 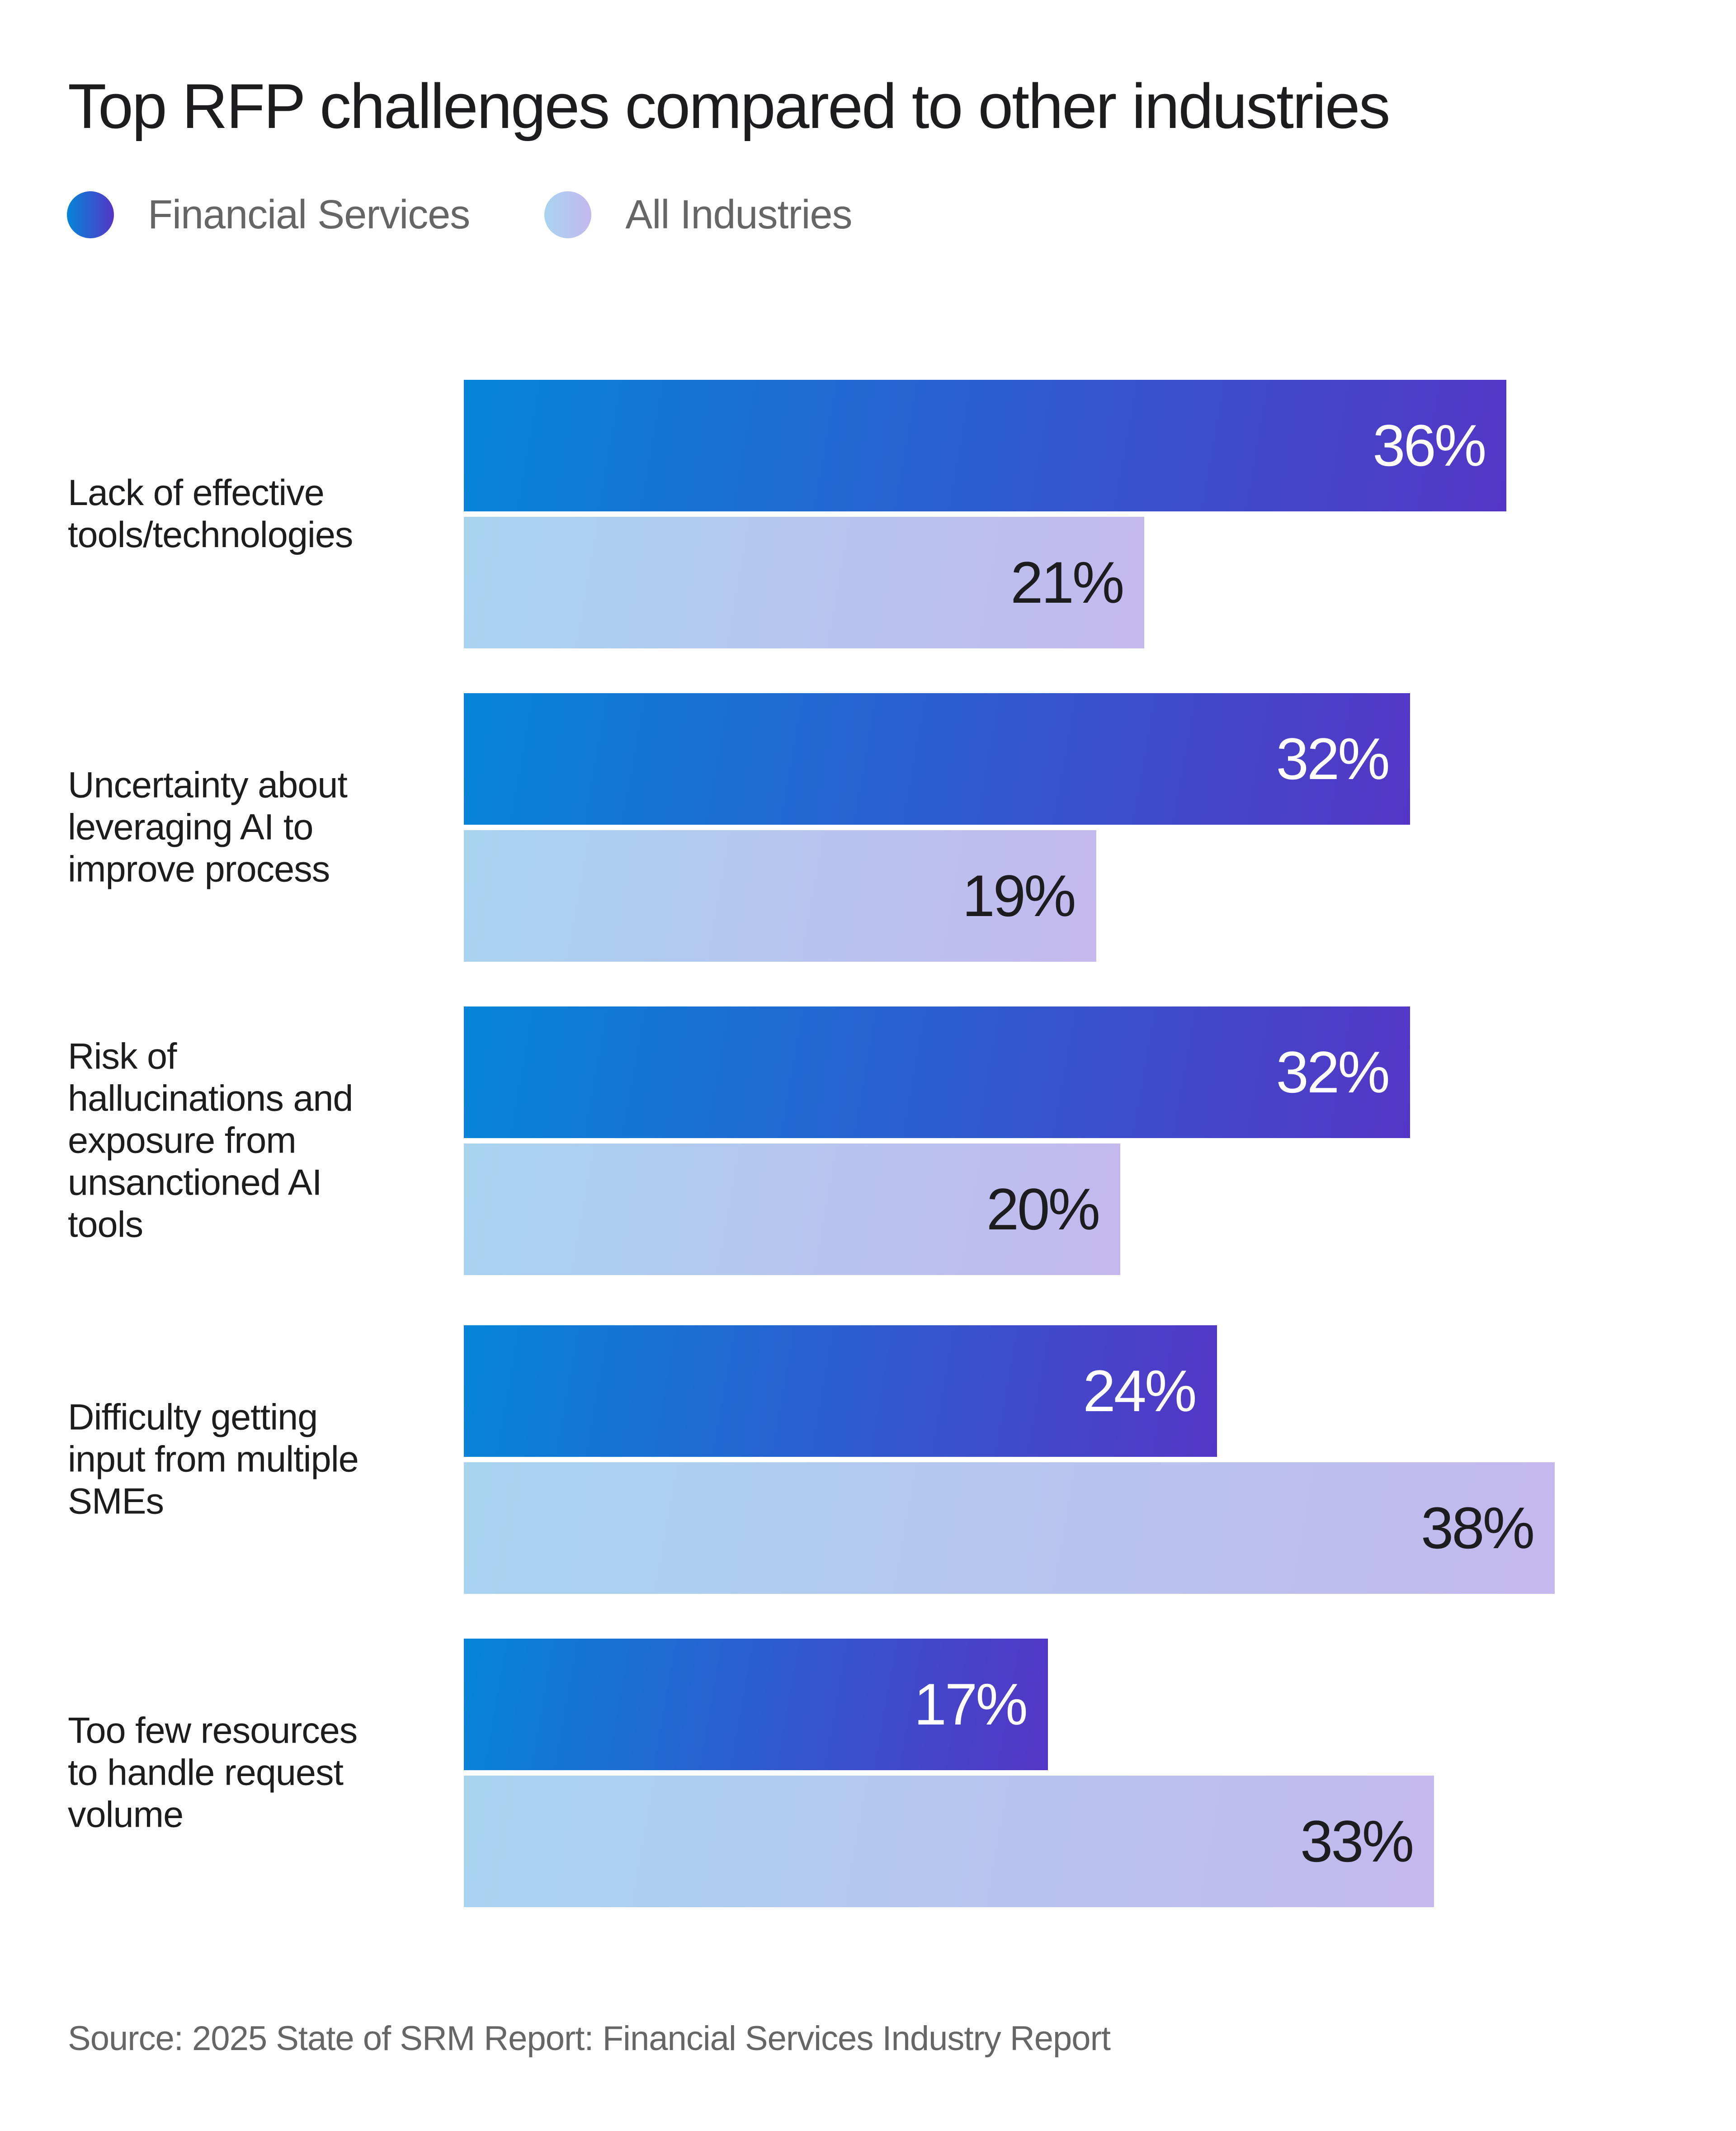 What do you see at coordinates (986, 445) in the screenshot?
I see `bar-financial-services: 36%` at bounding box center [986, 445].